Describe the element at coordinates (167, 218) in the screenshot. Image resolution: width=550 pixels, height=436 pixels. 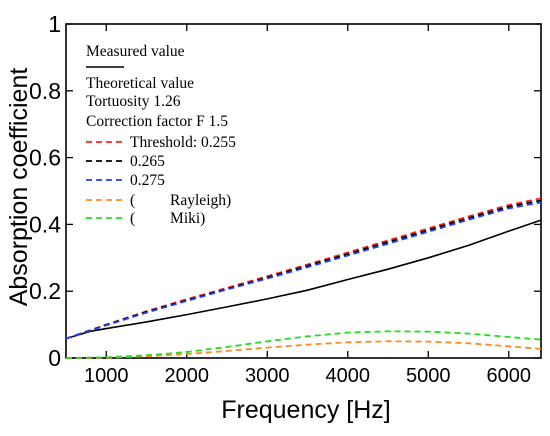
I see `legend-label-miki: ( Miki)` at that location.